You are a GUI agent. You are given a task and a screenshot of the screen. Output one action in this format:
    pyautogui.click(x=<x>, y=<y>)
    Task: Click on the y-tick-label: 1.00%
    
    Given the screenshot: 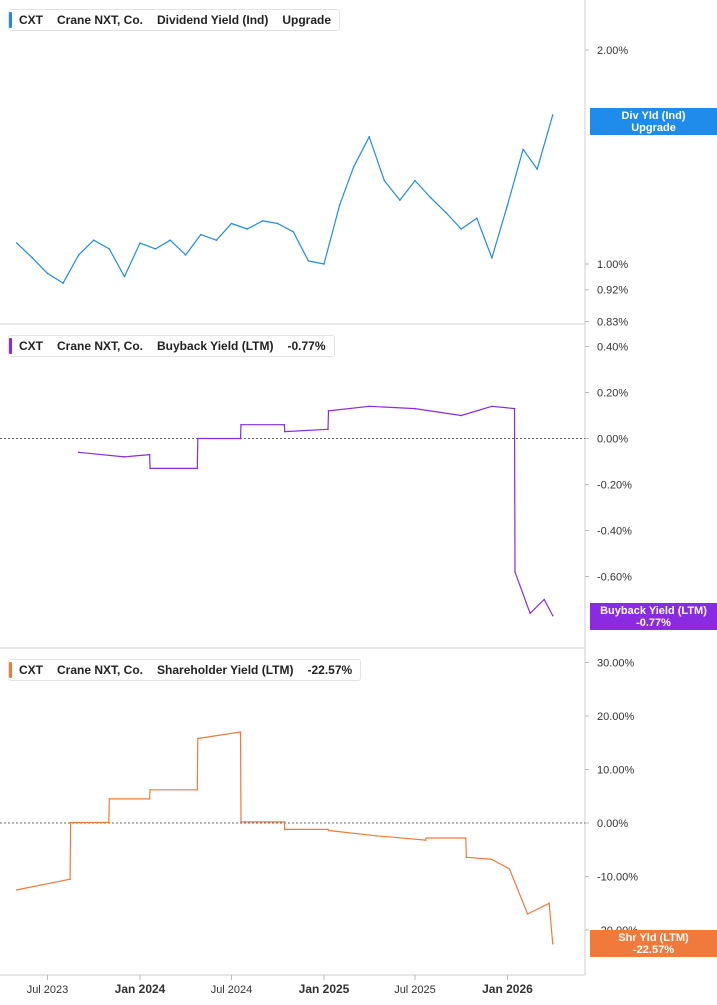 What is the action you would take?
    pyautogui.click(x=612, y=265)
    